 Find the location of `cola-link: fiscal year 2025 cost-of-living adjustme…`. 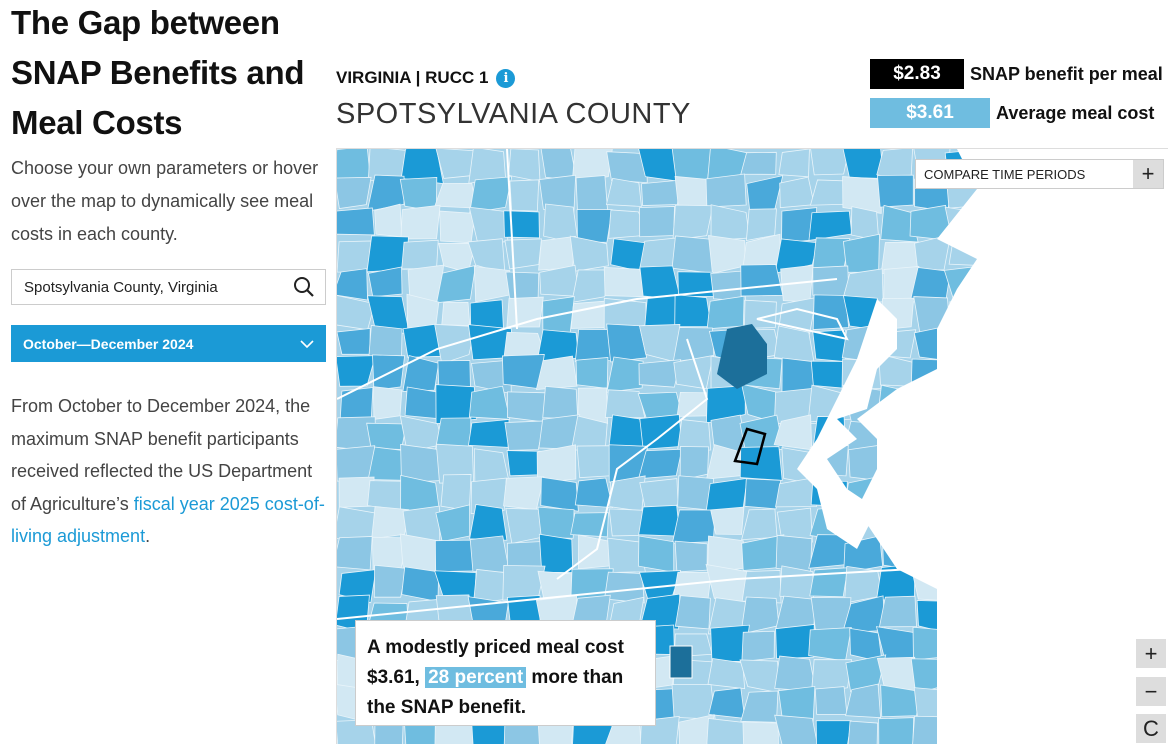

cola-link: fiscal year 2025 cost-of-living adjustme… is located at coordinates (168, 520).